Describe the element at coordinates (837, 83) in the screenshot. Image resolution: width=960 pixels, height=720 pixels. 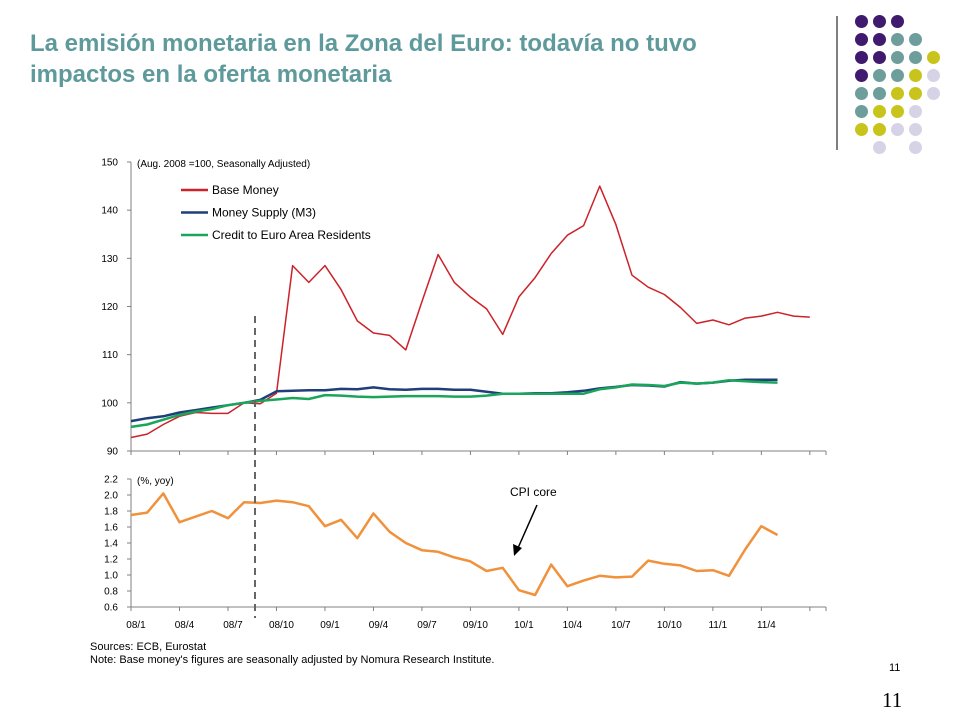
I see `title-divider` at that location.